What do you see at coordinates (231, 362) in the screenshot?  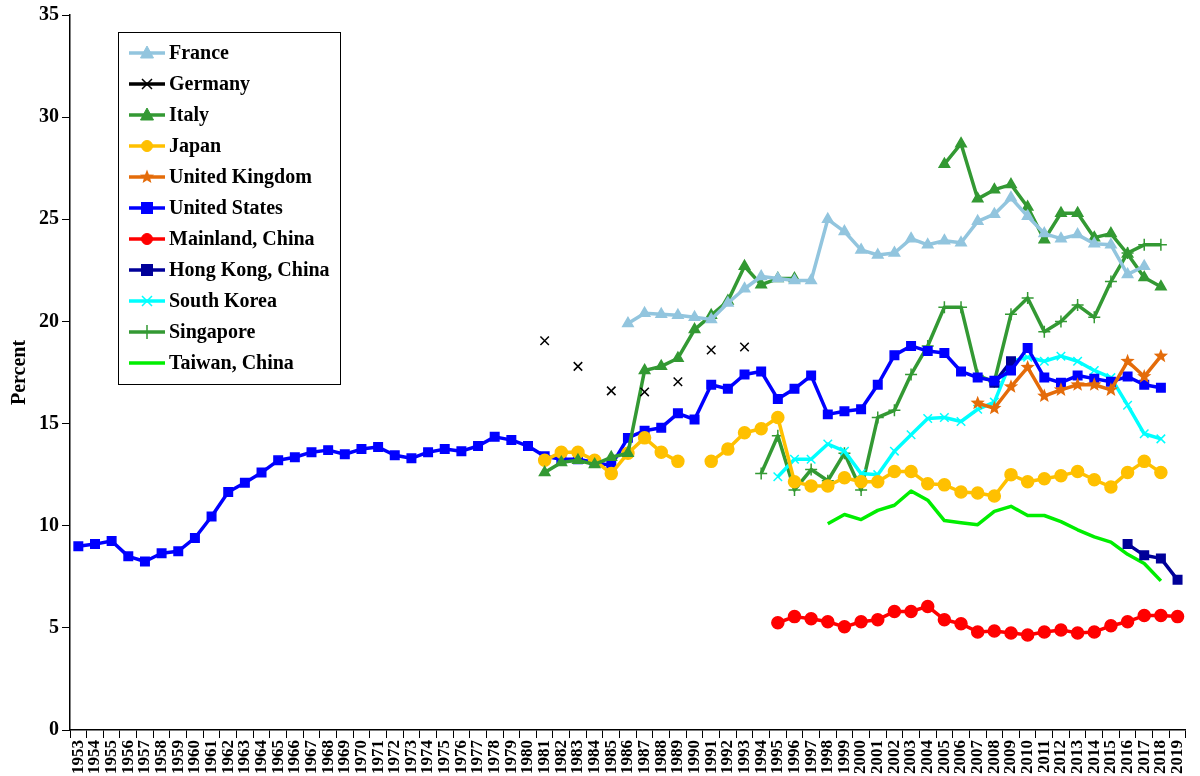 I see `legend-label: Taiwan, China` at bounding box center [231, 362].